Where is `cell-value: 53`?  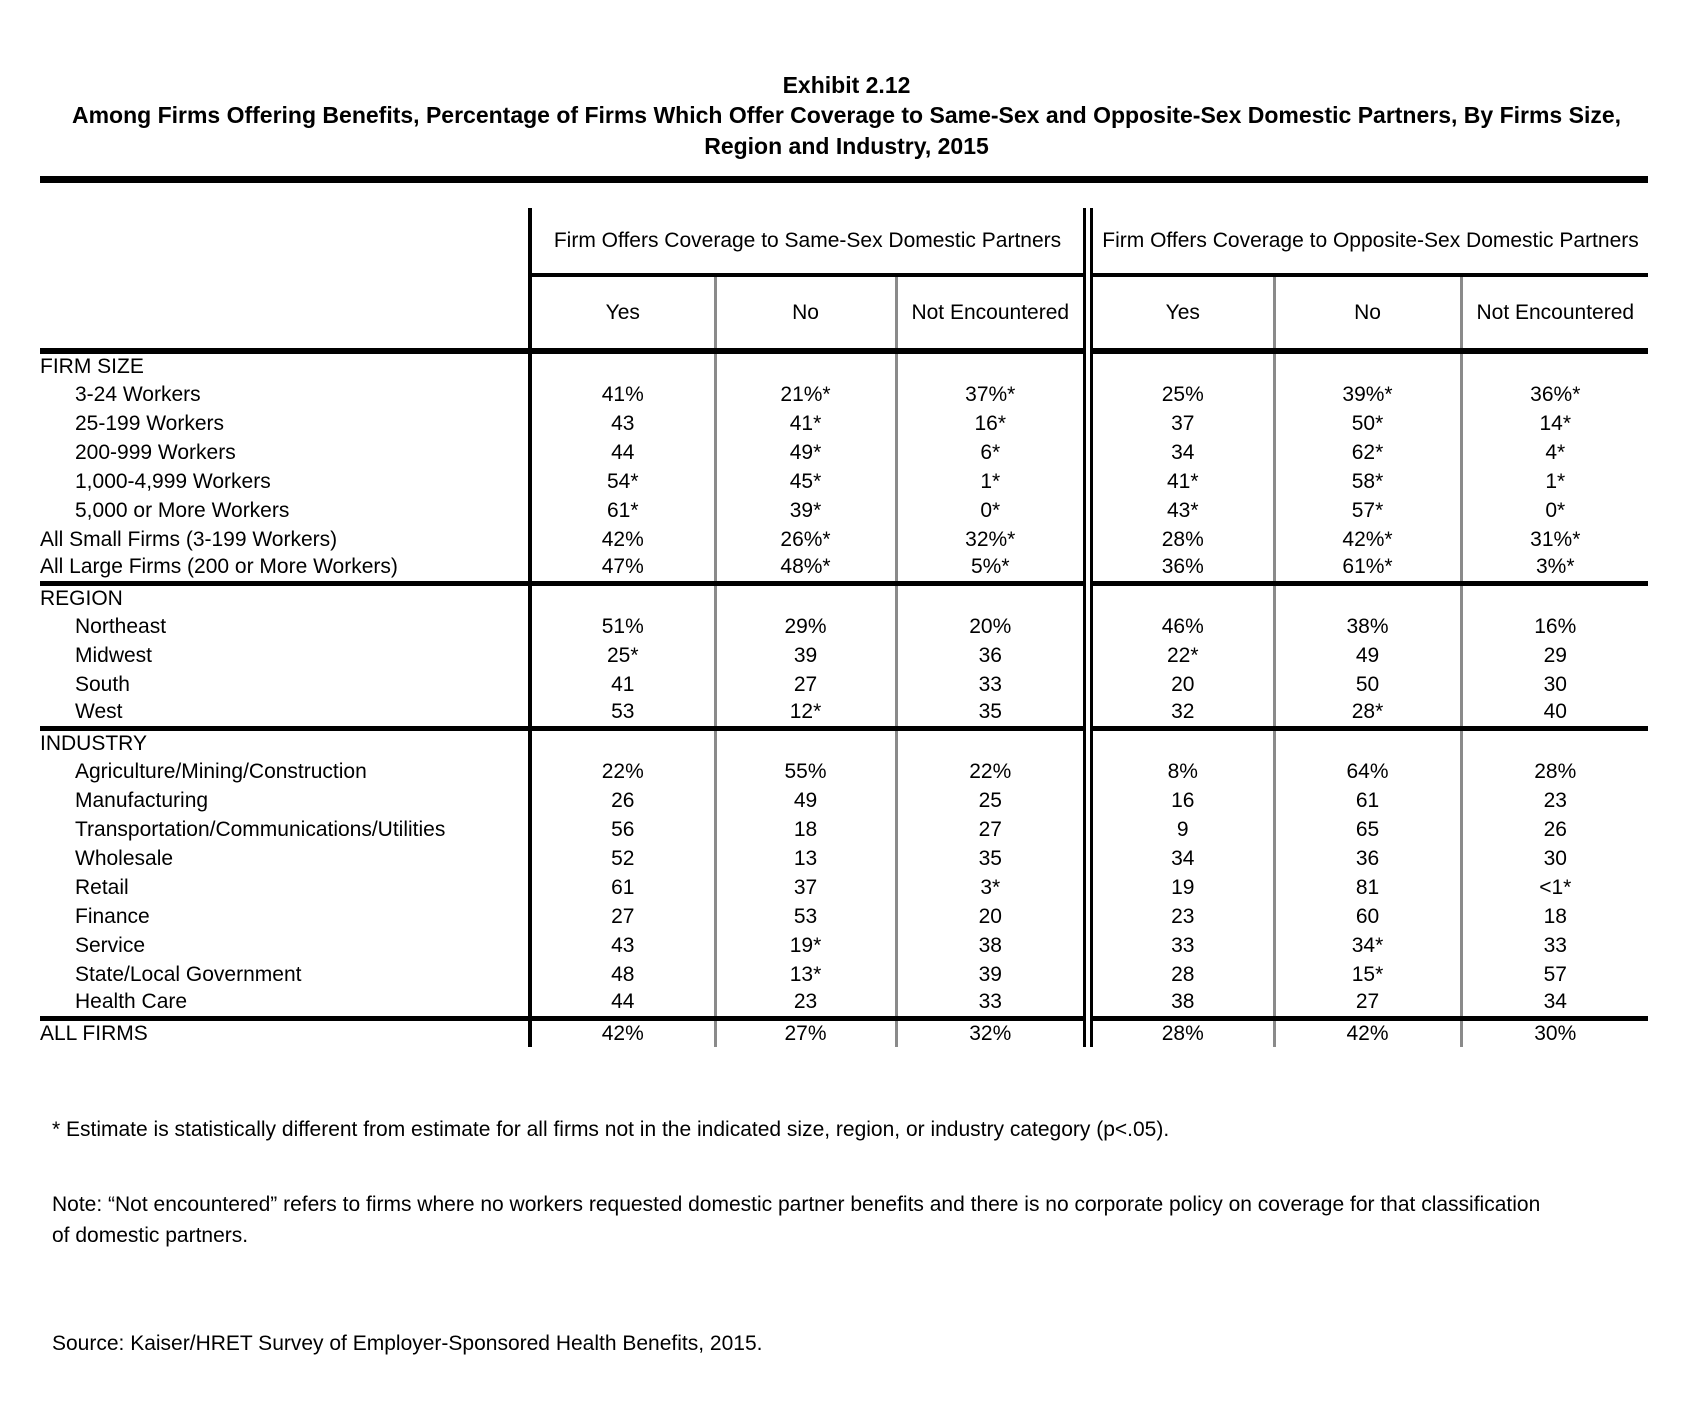
cell-value: 53 is located at coordinates (621, 713).